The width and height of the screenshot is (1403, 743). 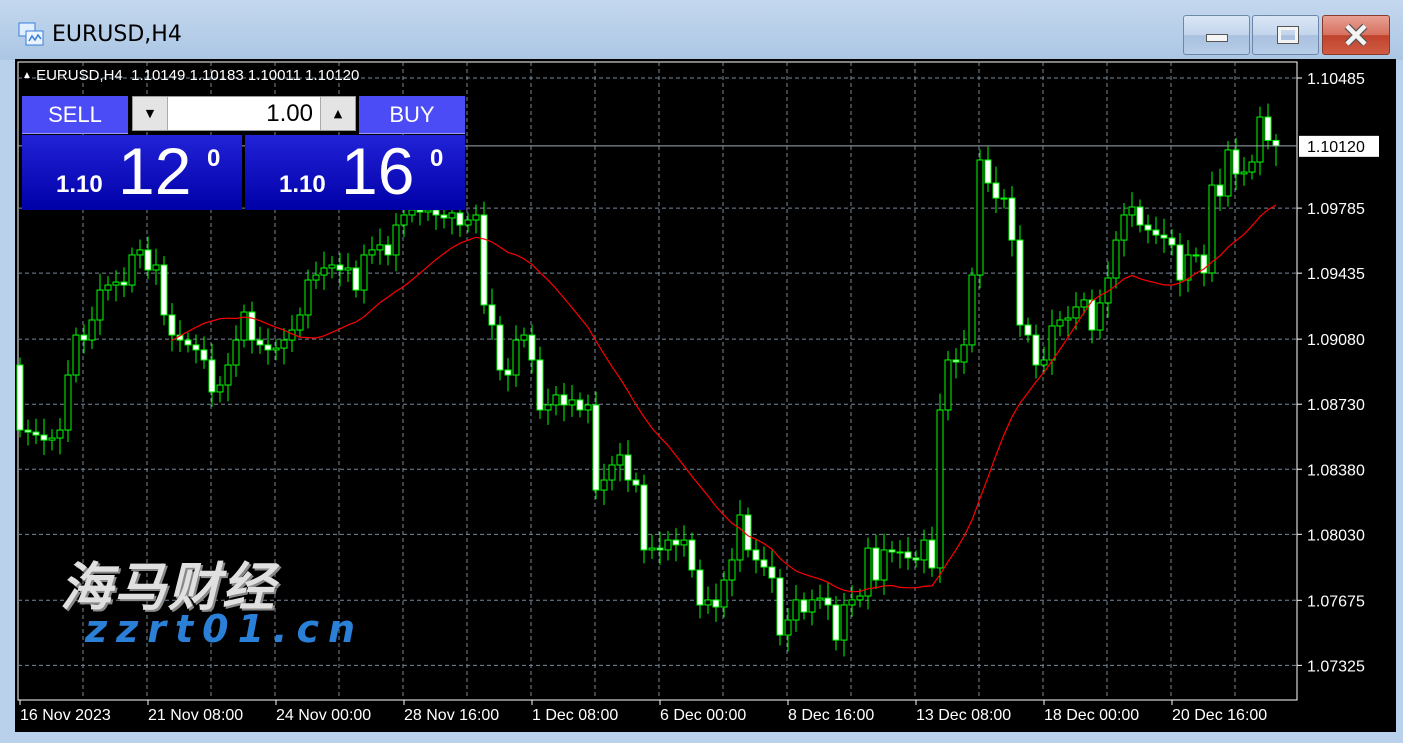 I want to click on y-tick-label: 1.08030, so click(x=1336, y=535).